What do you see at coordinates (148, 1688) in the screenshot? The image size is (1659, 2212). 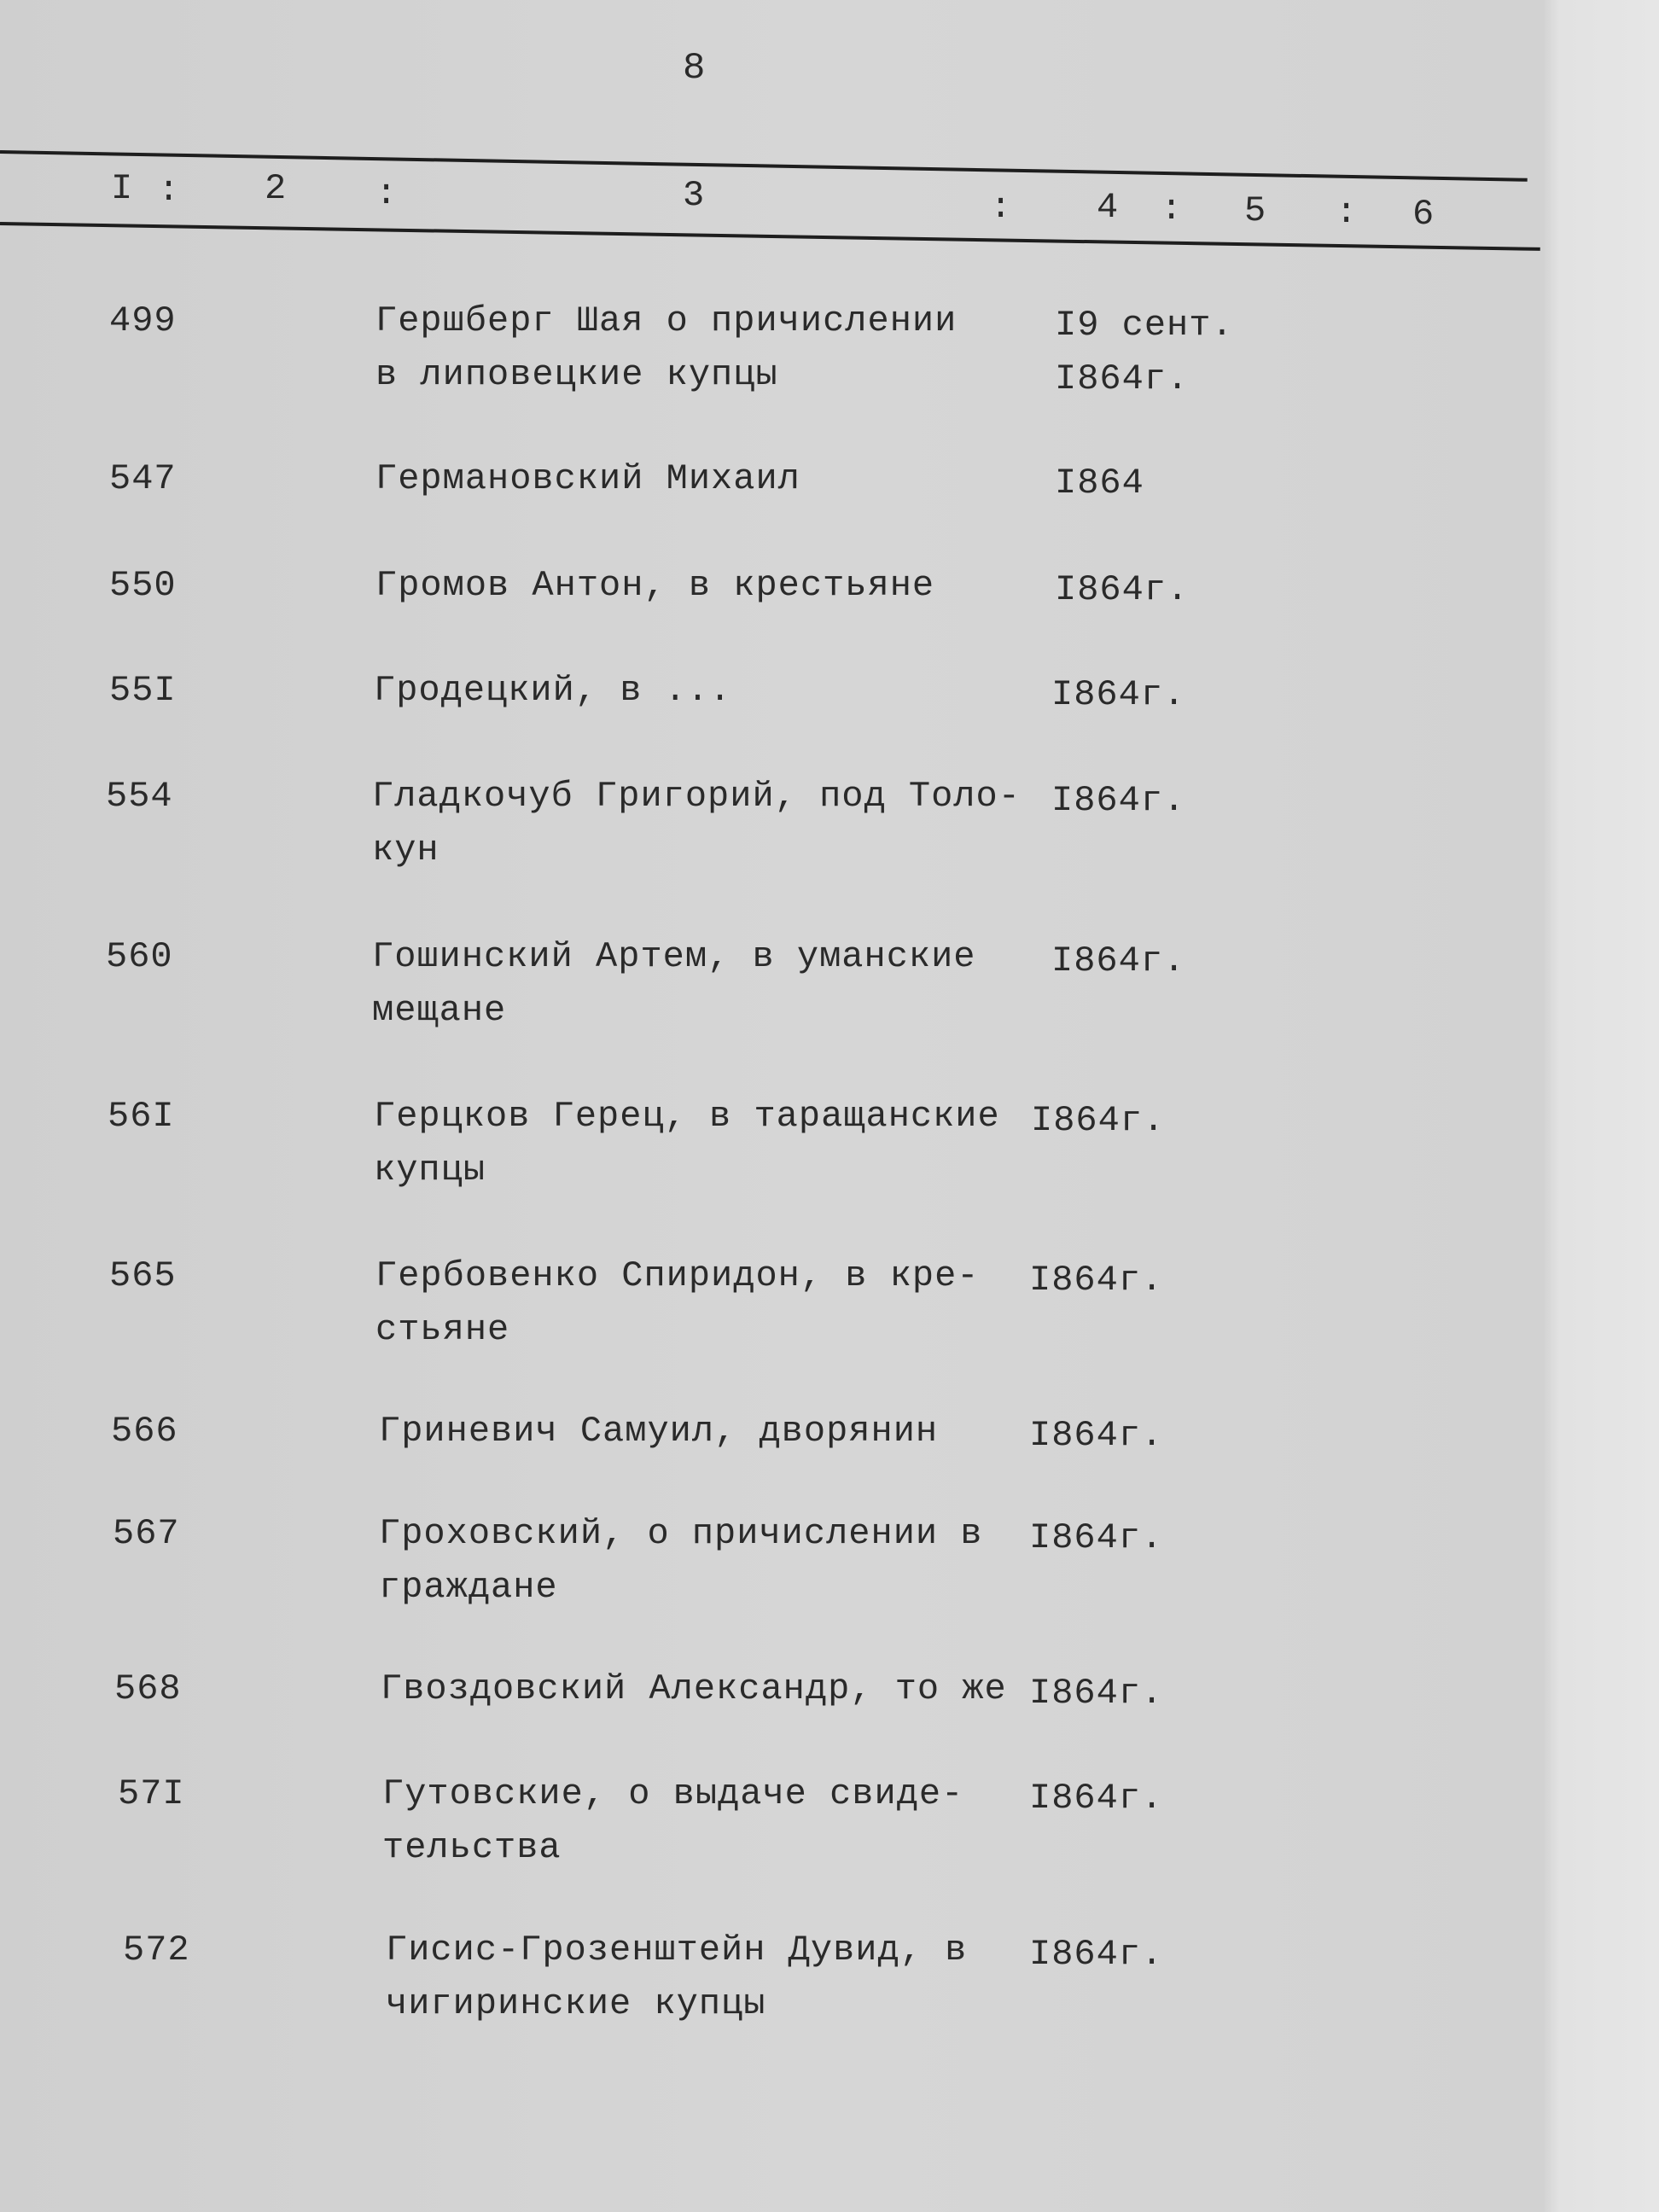 I see `entry-number: 568` at bounding box center [148, 1688].